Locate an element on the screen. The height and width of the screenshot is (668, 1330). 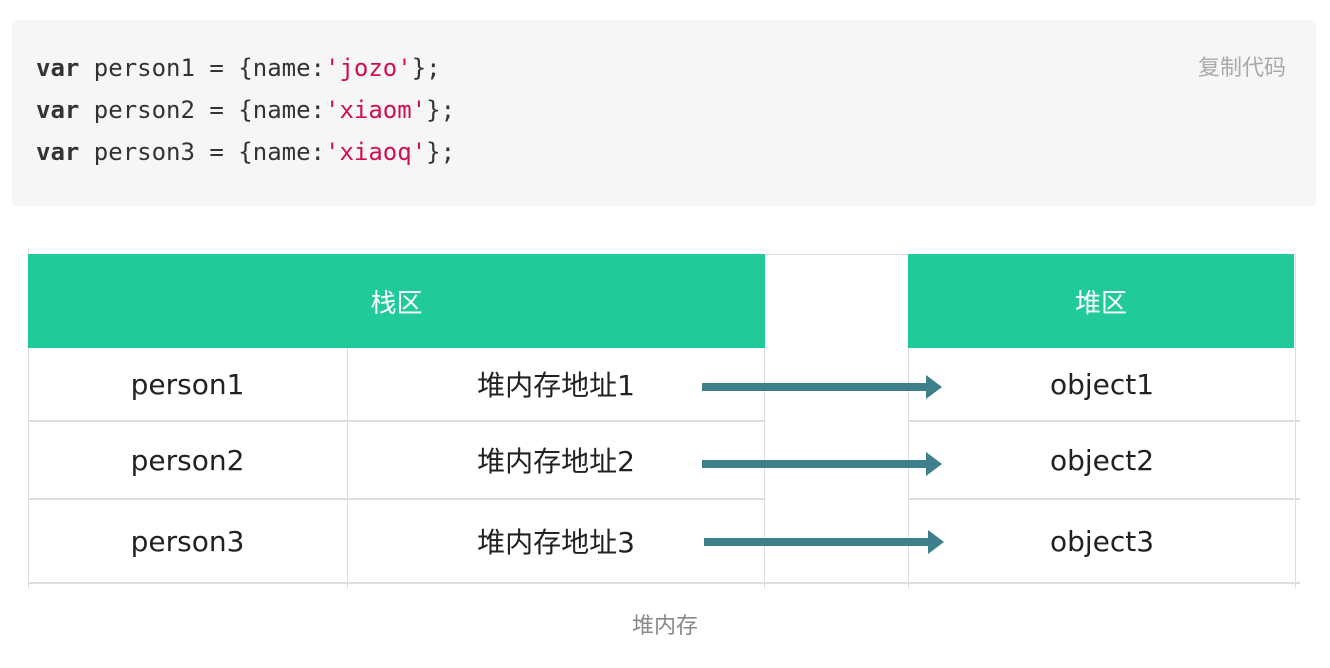
object-cell: object2 is located at coordinates (1102, 460).